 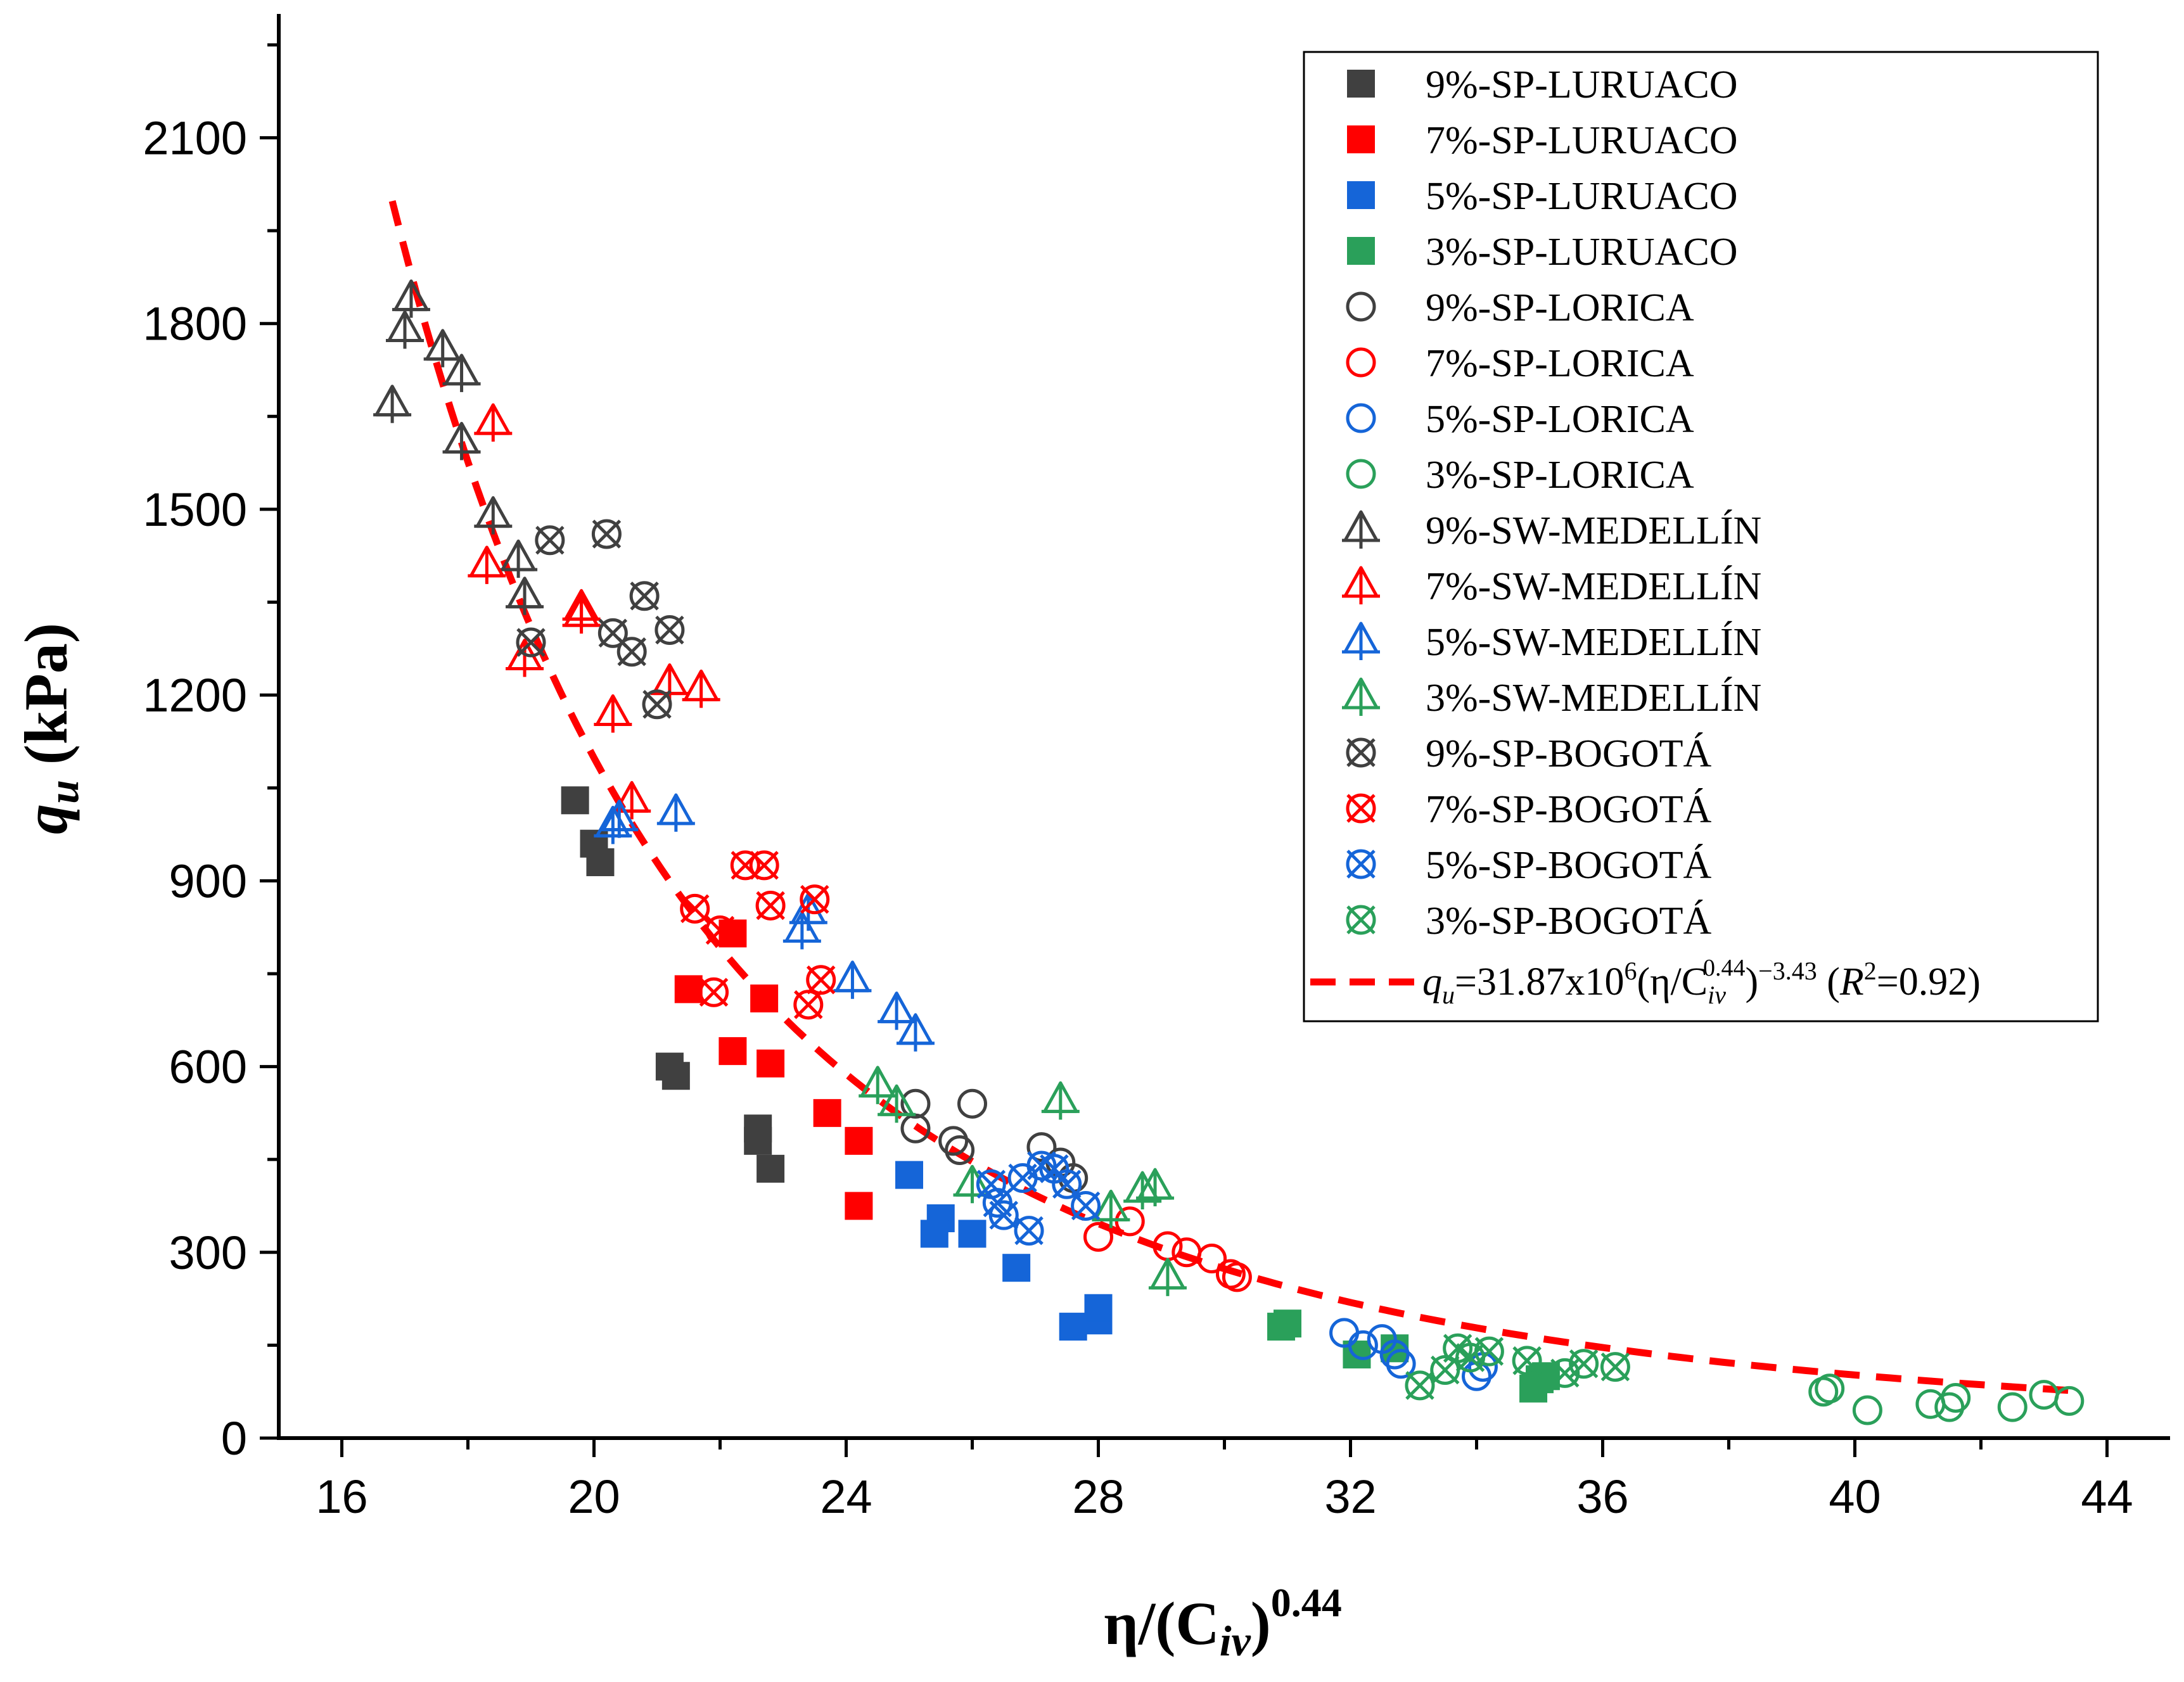 I want to click on legend-label: 7%-SP-LURUACO, so click(x=1582, y=140).